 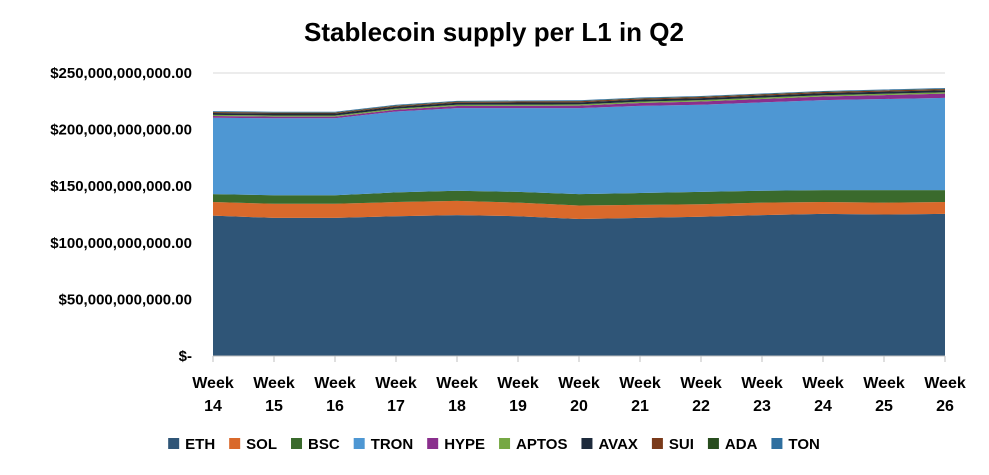 I want to click on legend-item-ton: TON, so click(x=795, y=444).